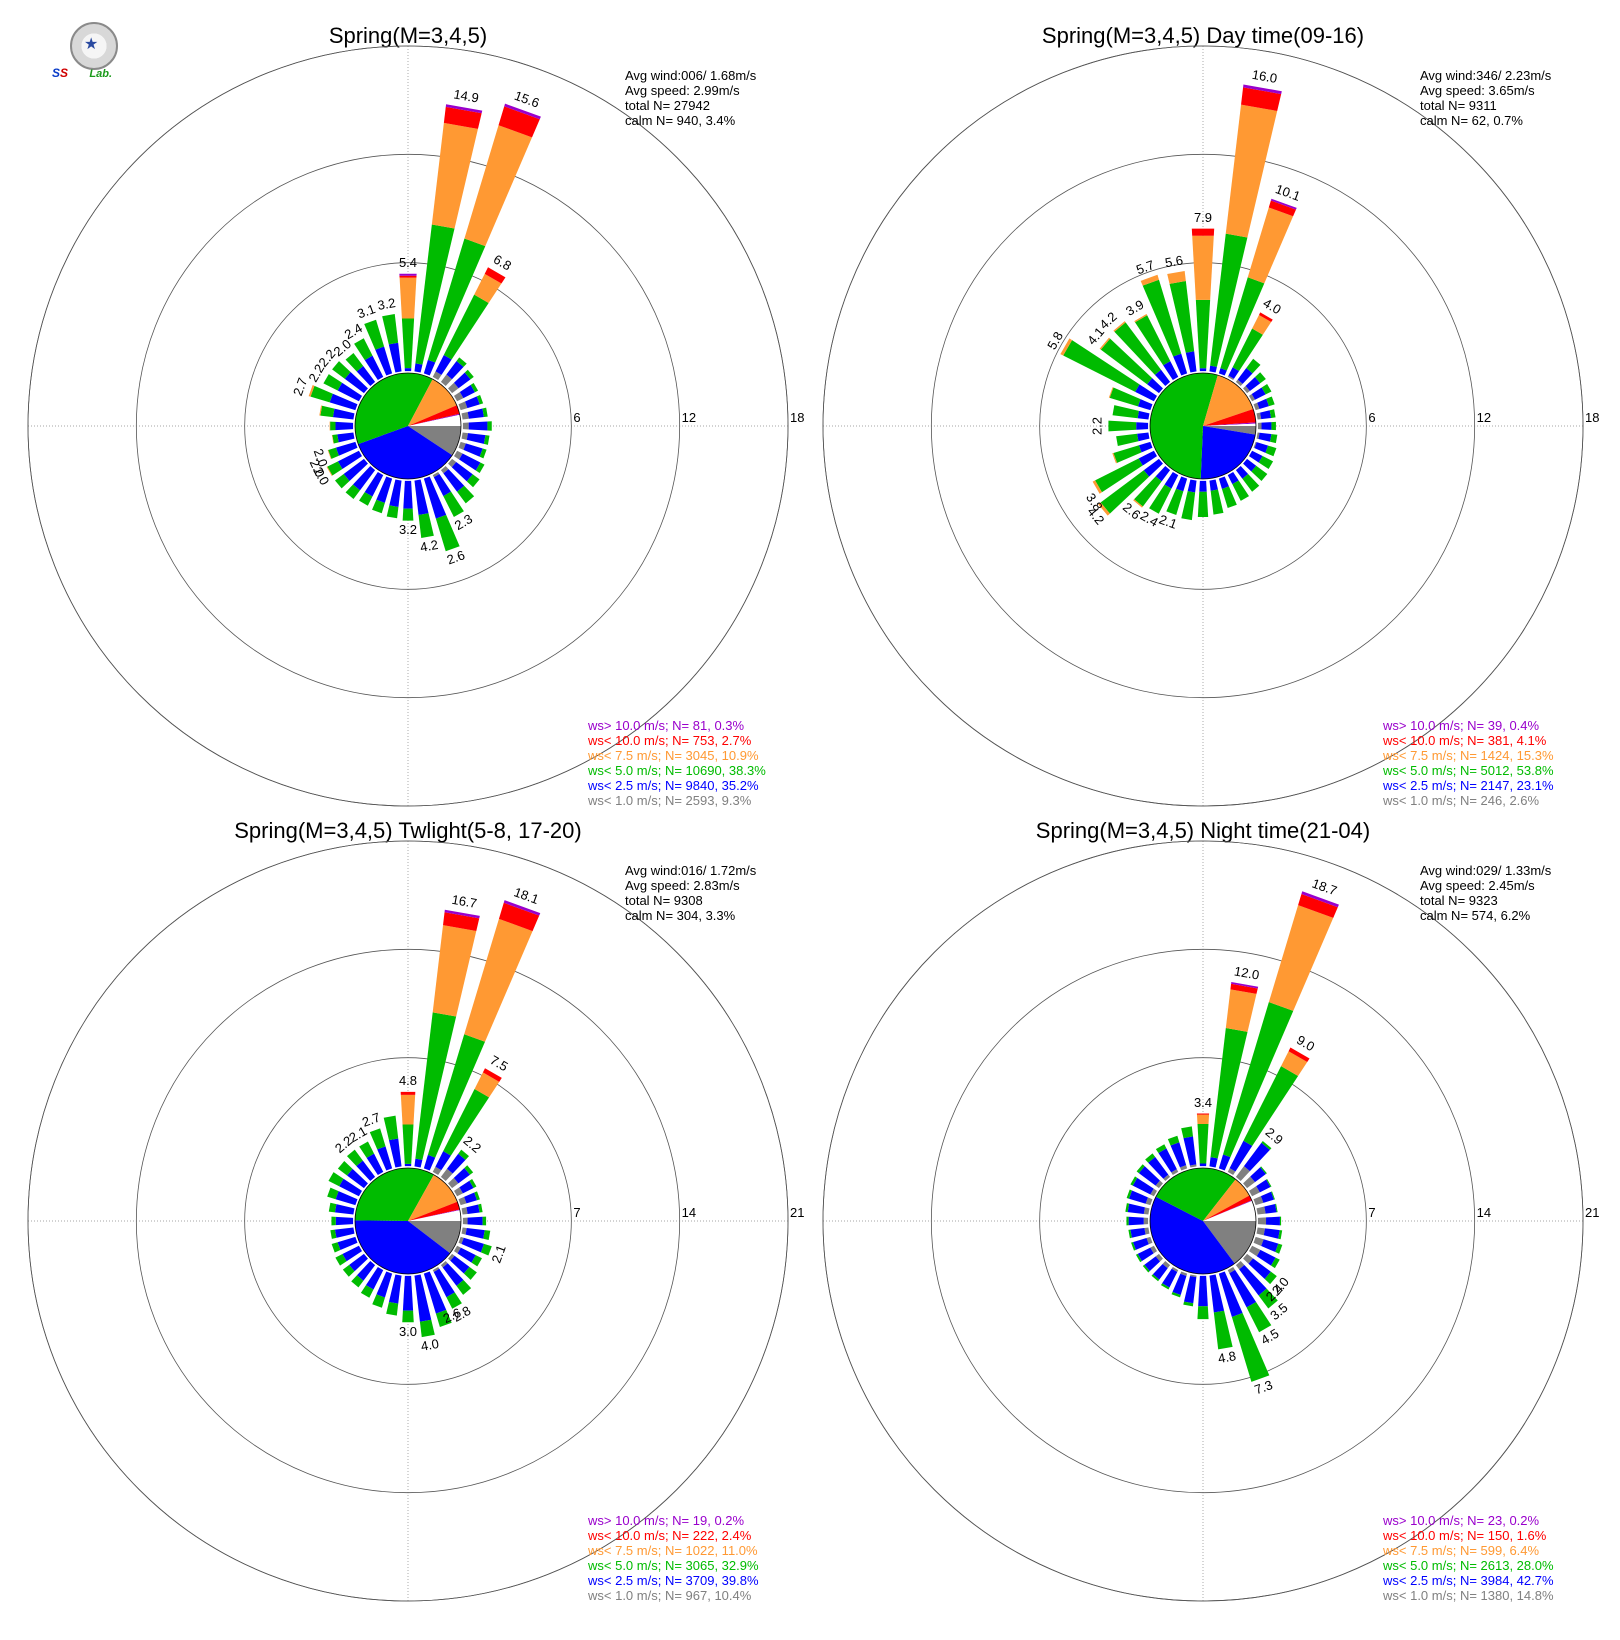 The width and height of the screenshot is (1620, 1640). I want to click on legend-entry: ws< 1.0 m/s; N= 1380, 14.8%, so click(1468, 1595).